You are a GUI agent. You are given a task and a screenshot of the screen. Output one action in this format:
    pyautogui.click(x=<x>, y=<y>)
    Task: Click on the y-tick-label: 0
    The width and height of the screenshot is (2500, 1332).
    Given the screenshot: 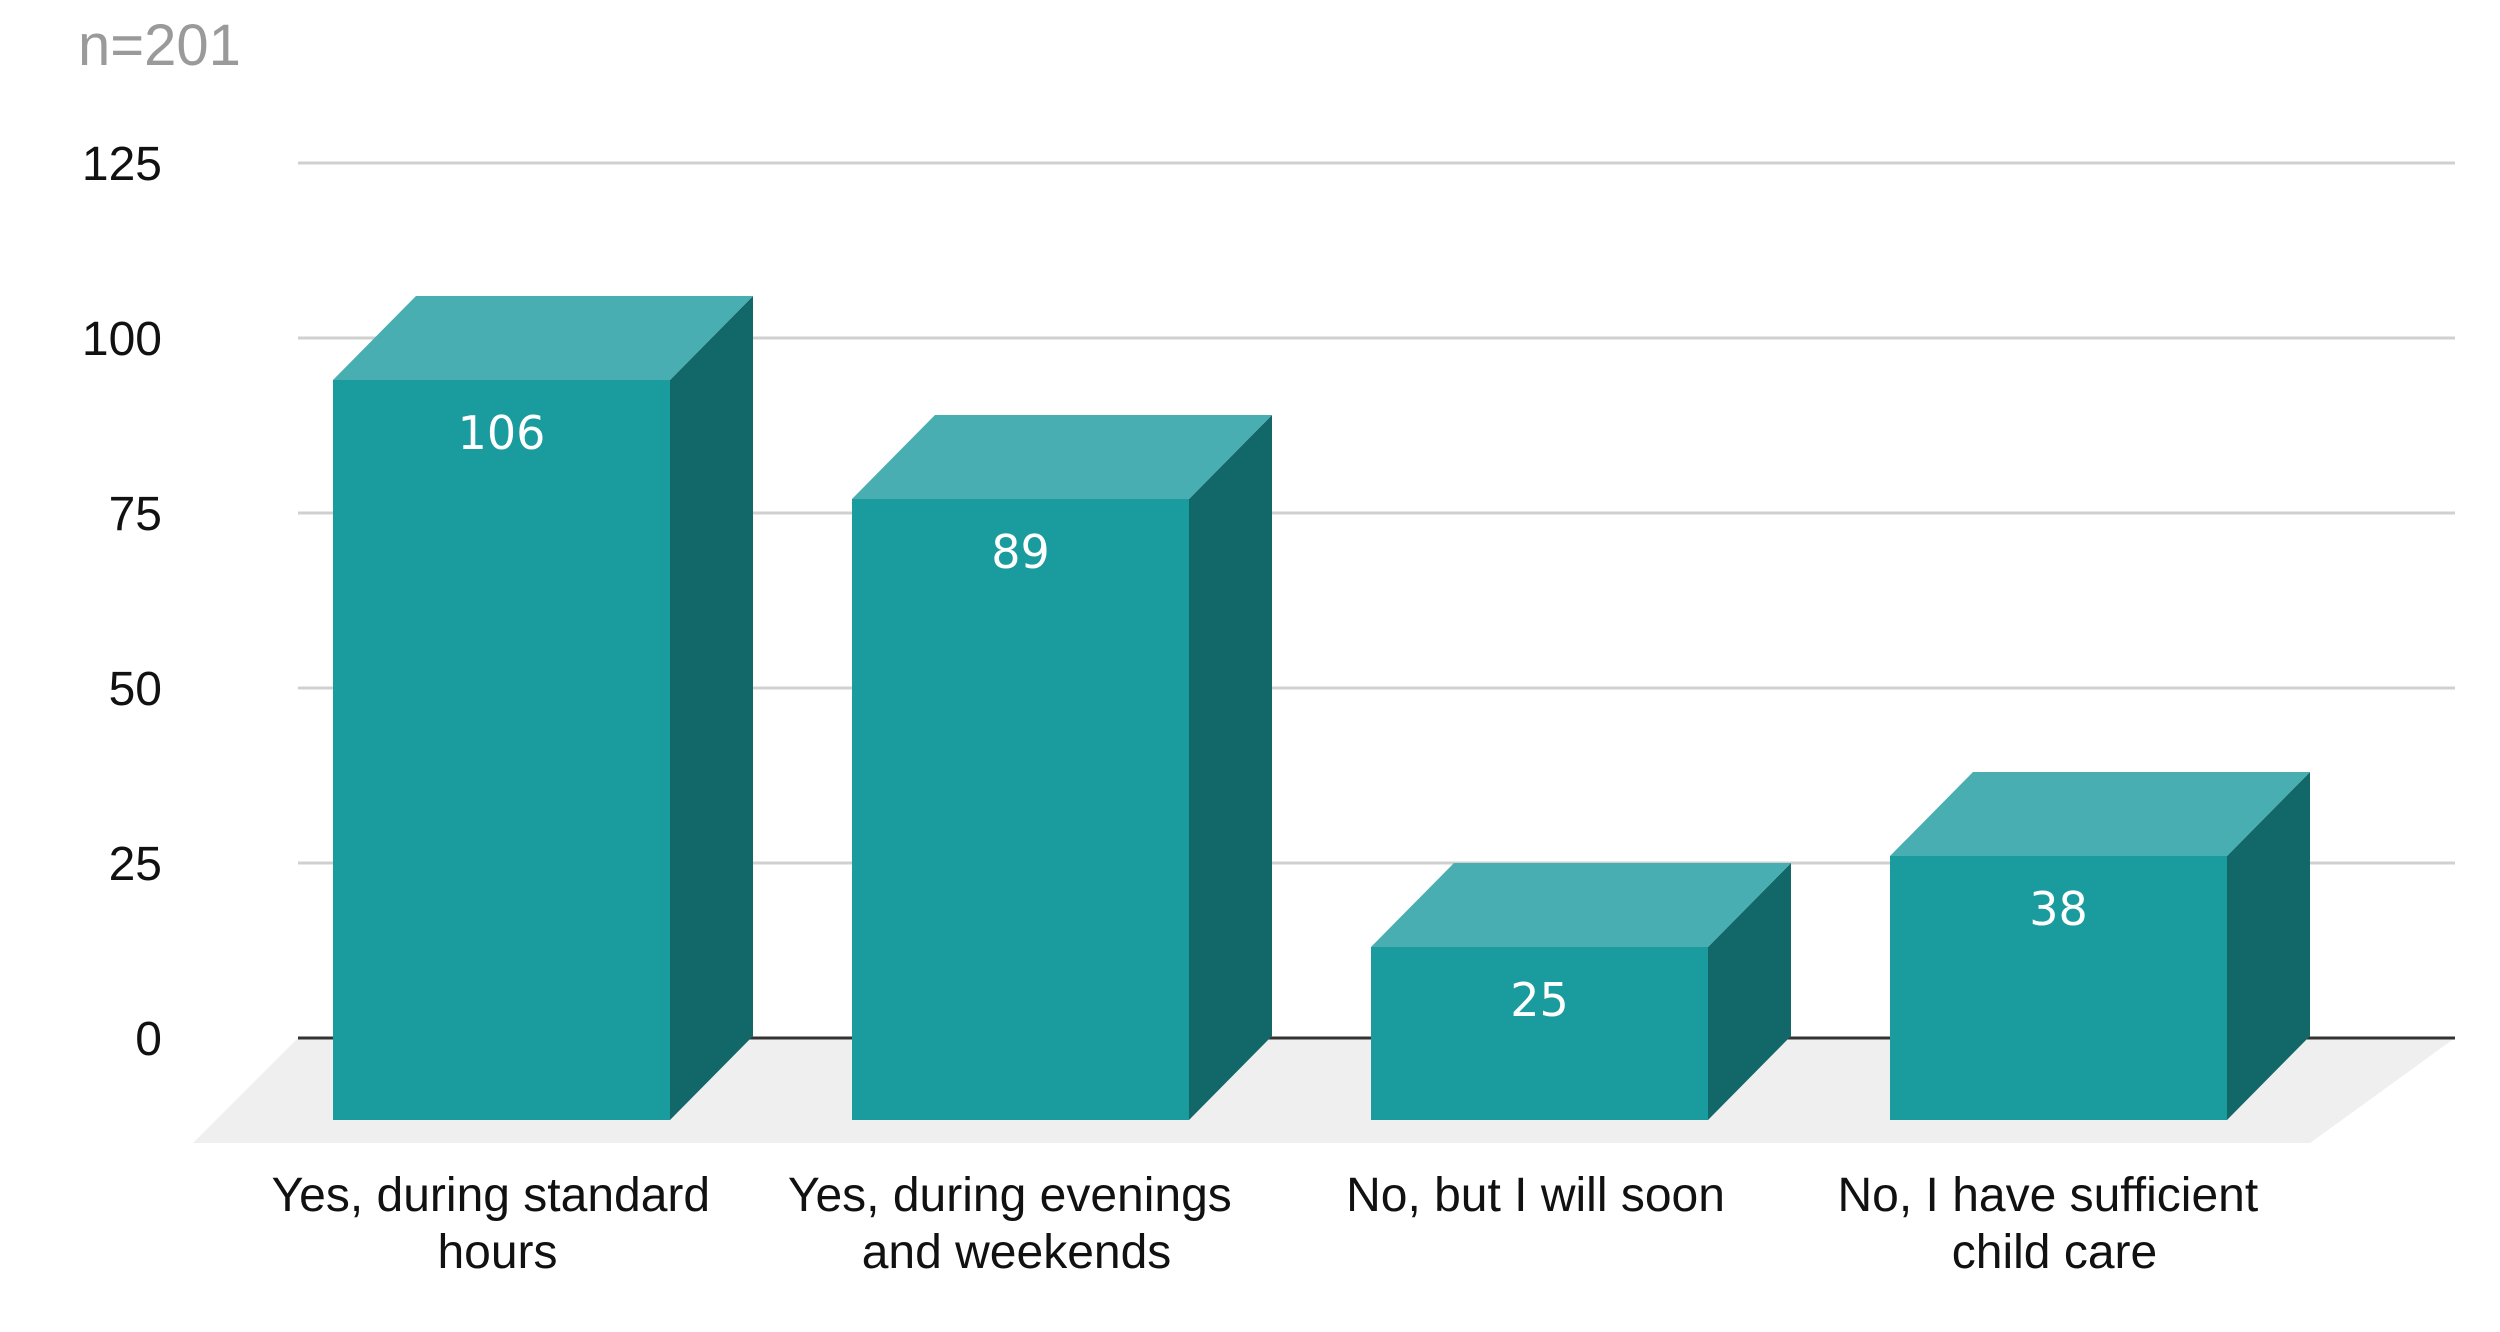 What is the action you would take?
    pyautogui.click(x=148, y=1039)
    